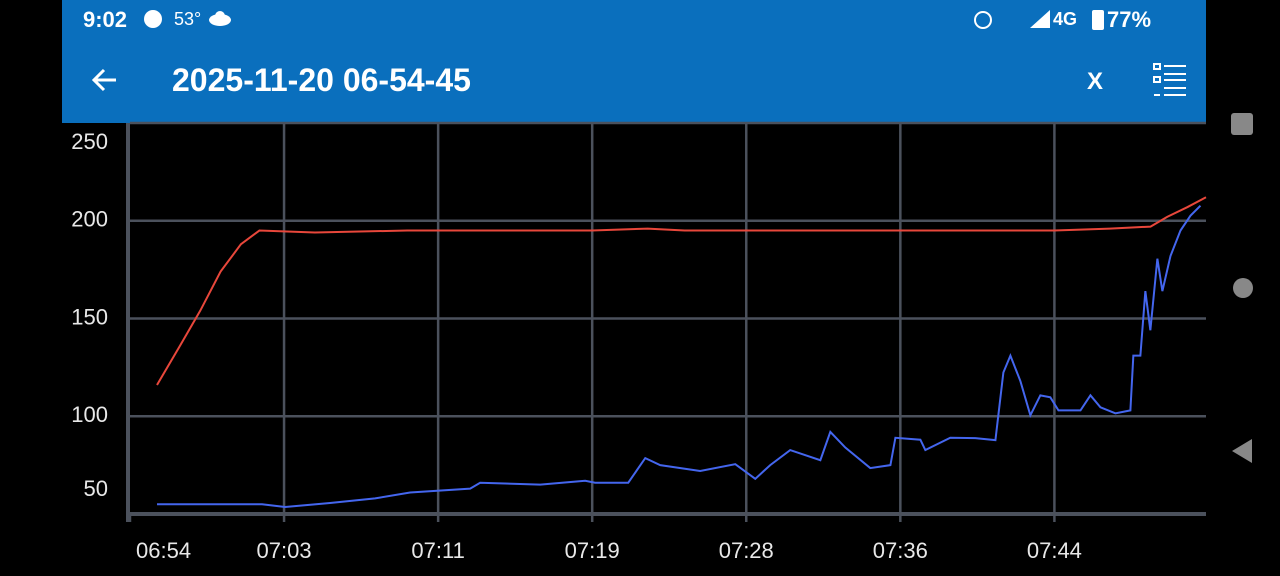 The height and width of the screenshot is (576, 1280). Describe the element at coordinates (1065, 19) in the screenshot. I see `status-network: 4G` at that location.